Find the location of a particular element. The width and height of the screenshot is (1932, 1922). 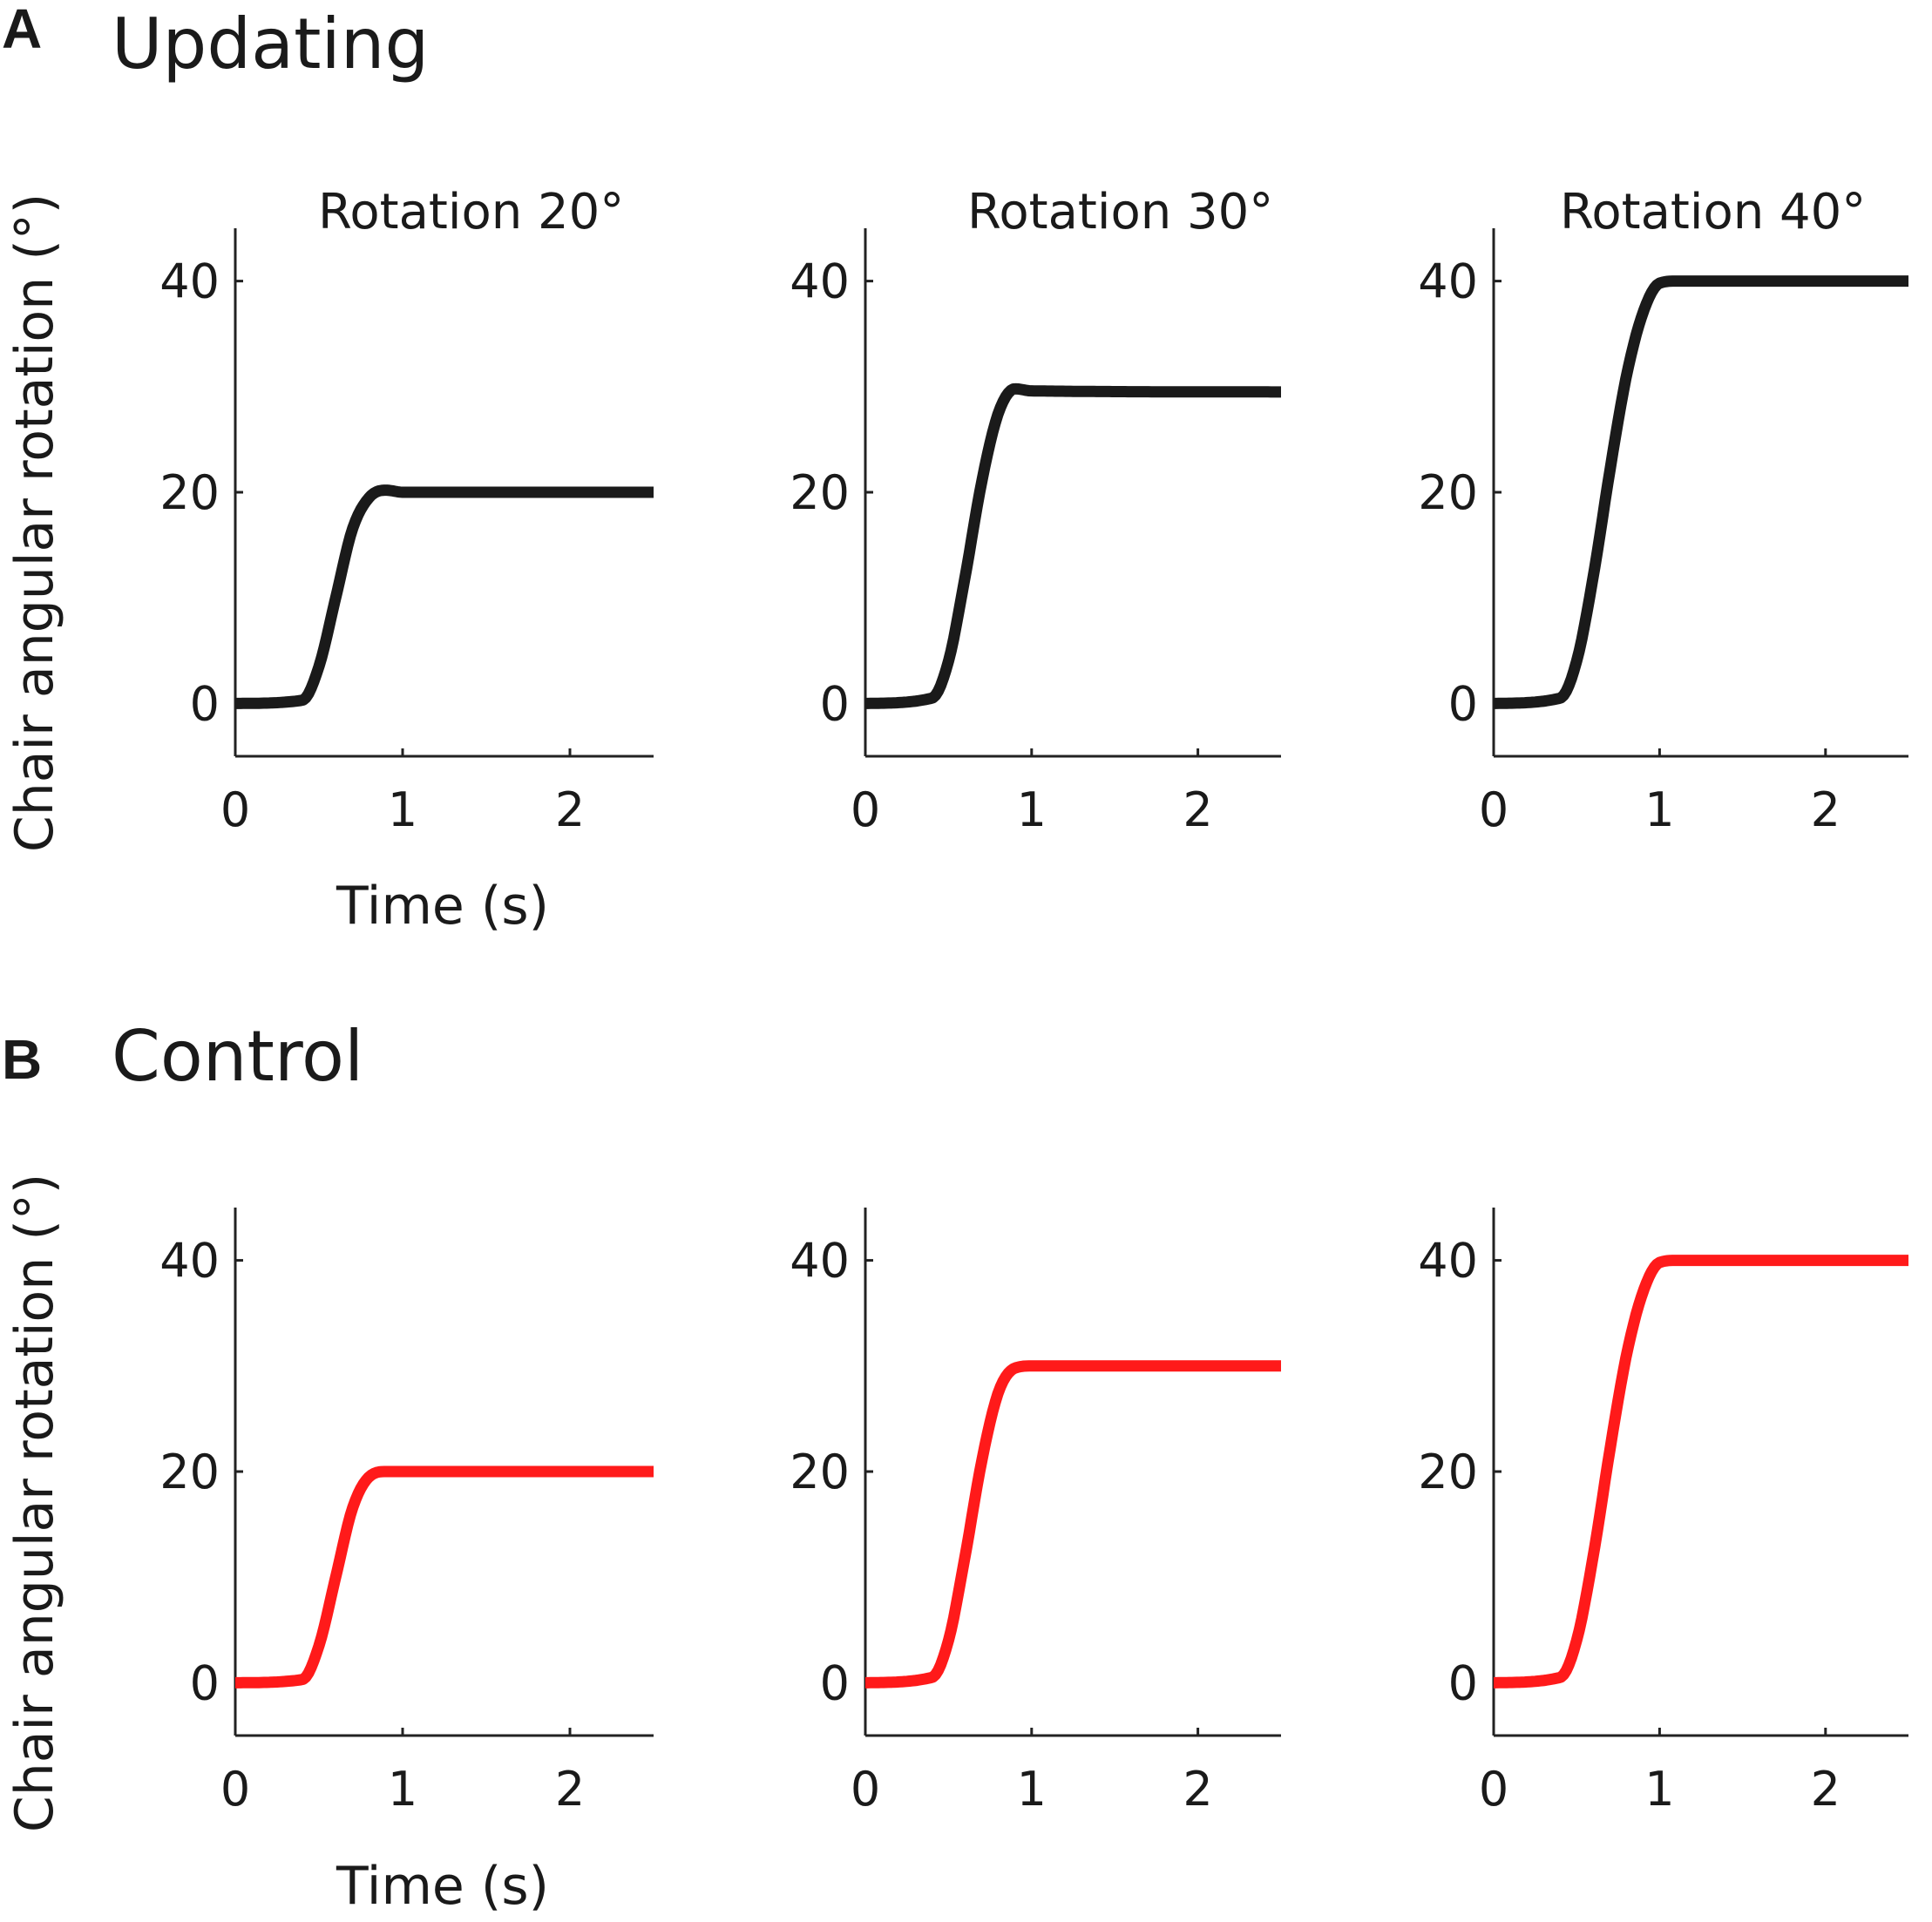

subplot-5: 0 20 40 0 1 2 is located at coordinates (1038, 1512).